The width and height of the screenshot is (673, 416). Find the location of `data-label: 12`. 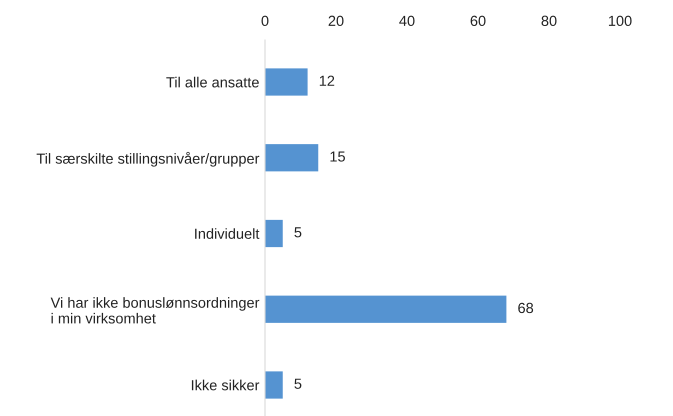

data-label: 12 is located at coordinates (327, 81).